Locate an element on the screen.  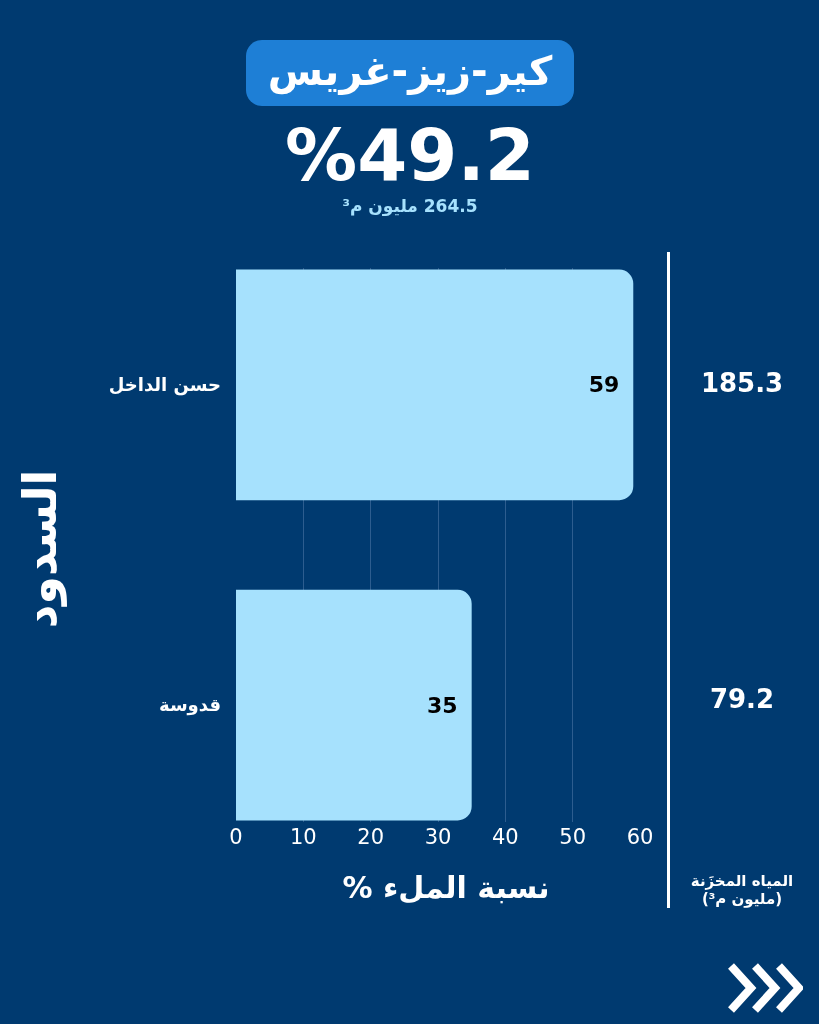
y-tick-label: حسن الداخل is located at coordinates (164, 385).